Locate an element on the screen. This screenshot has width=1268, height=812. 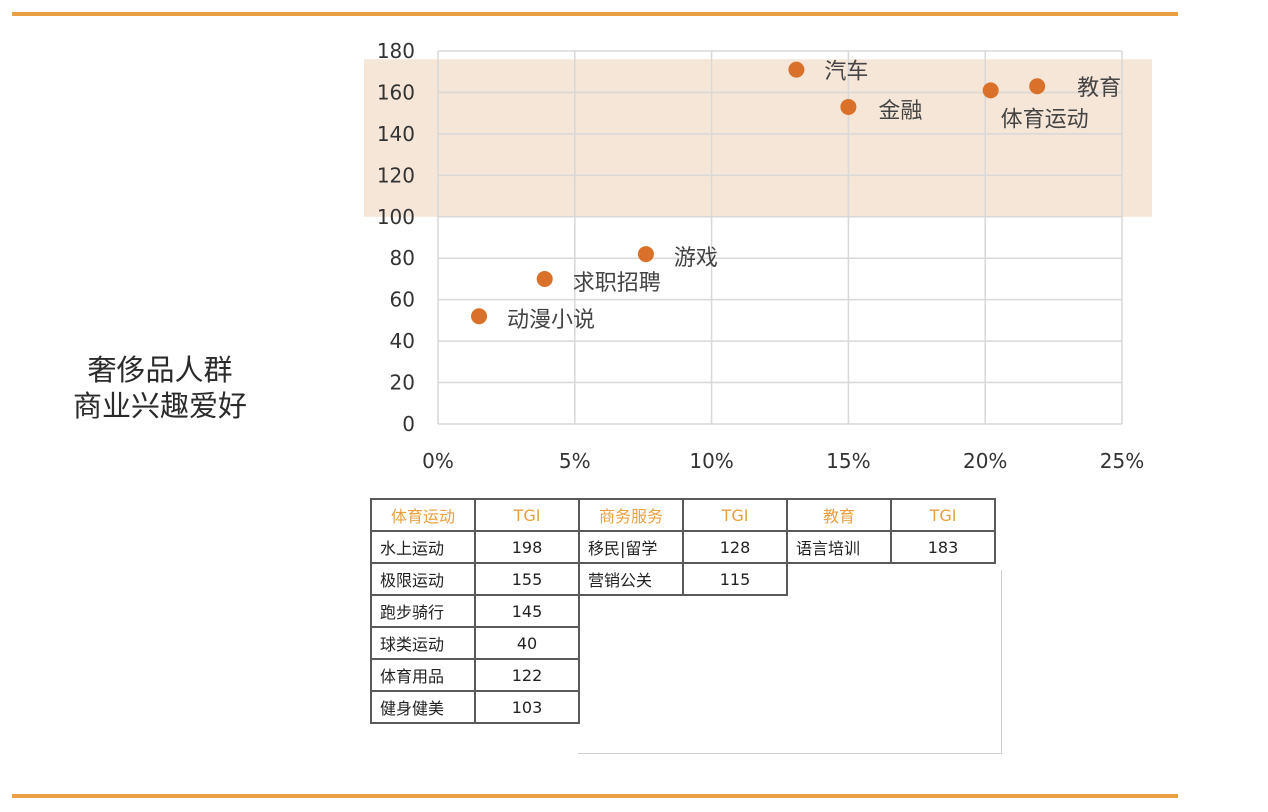
table-frame is located at coordinates (790, 662).